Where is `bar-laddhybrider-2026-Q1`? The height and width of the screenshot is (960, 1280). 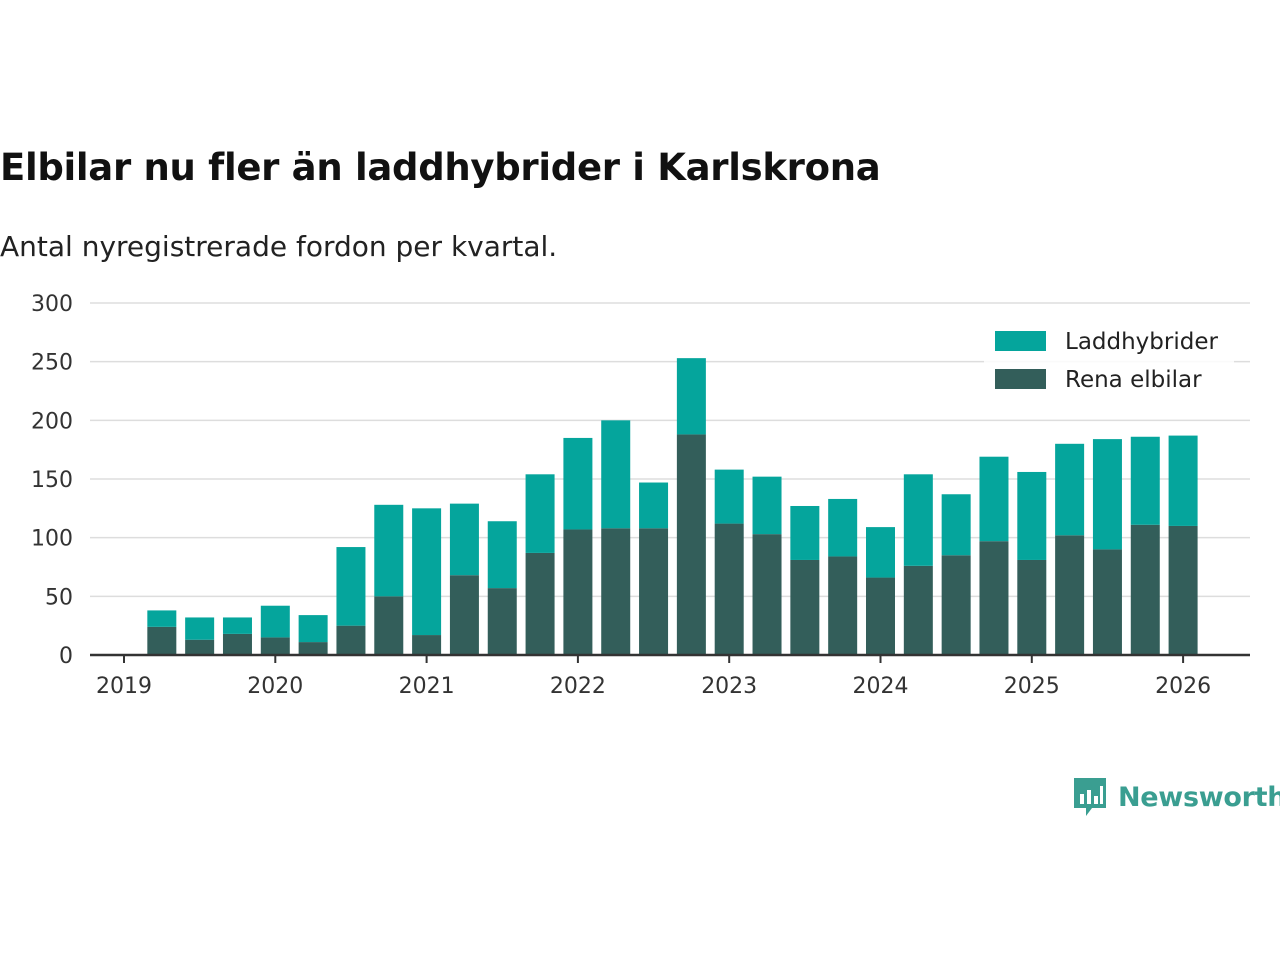 bar-laddhybrider-2026-Q1 is located at coordinates (1183, 480).